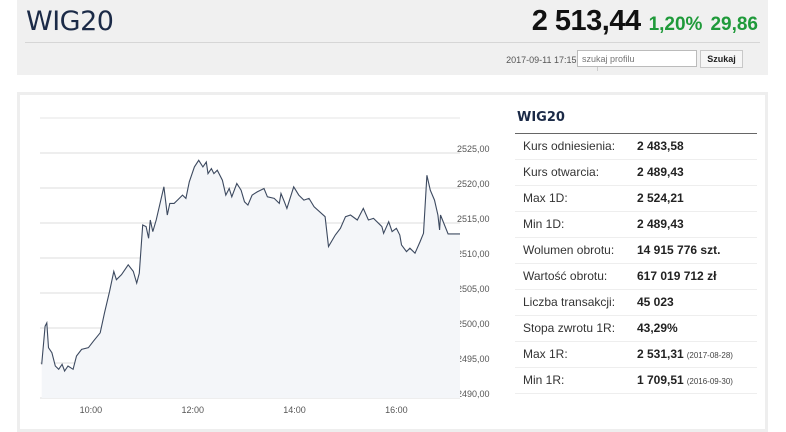 The image size is (786, 432). I want to click on x-tick-label: 16:00, so click(396, 410).